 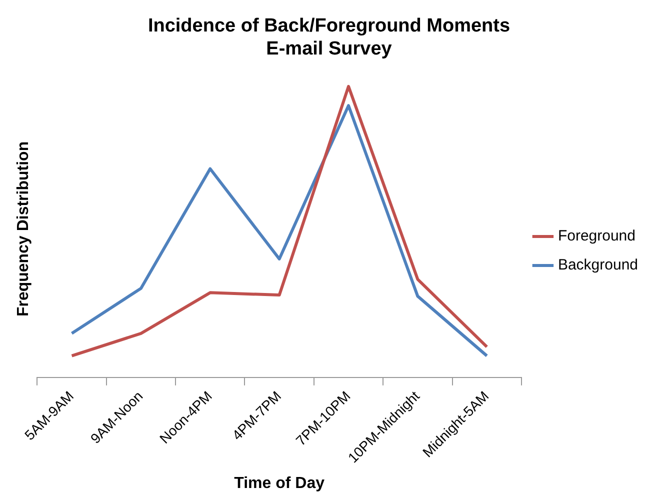 What do you see at coordinates (23, 229) in the screenshot?
I see `y-axis-title: Frequency Distribution` at bounding box center [23, 229].